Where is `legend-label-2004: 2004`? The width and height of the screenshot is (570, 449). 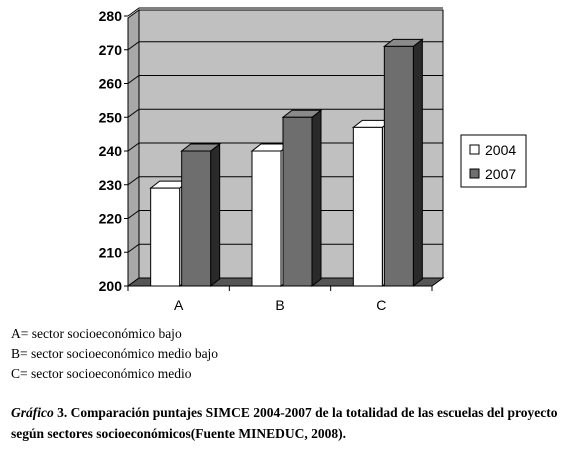 legend-label-2004: 2004 is located at coordinates (500, 150).